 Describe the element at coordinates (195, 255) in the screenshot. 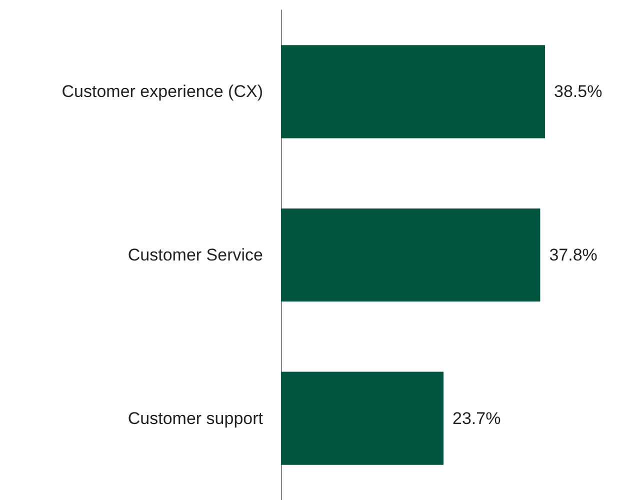

I see `y-tick-label: Customer Service` at that location.